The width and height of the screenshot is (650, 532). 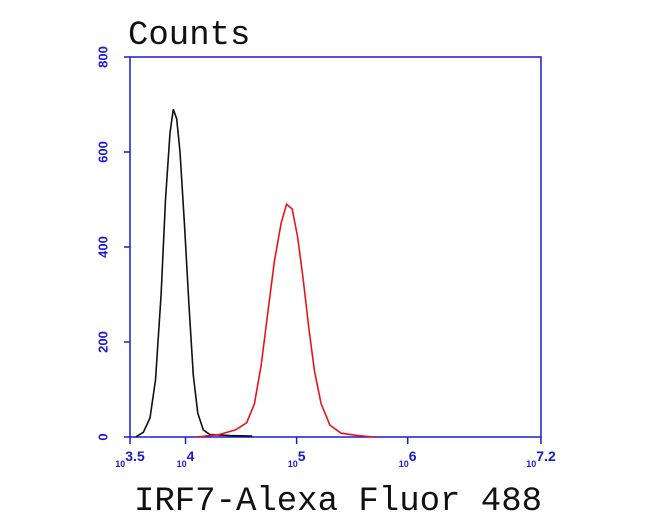 I want to click on x-tick-exponent: 5, so click(x=302, y=456).